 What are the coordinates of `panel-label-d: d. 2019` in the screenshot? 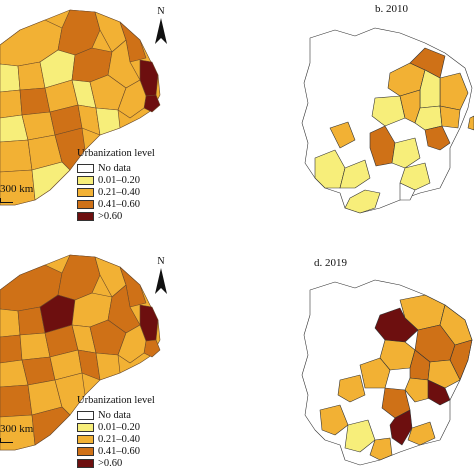 It's located at (330, 263).